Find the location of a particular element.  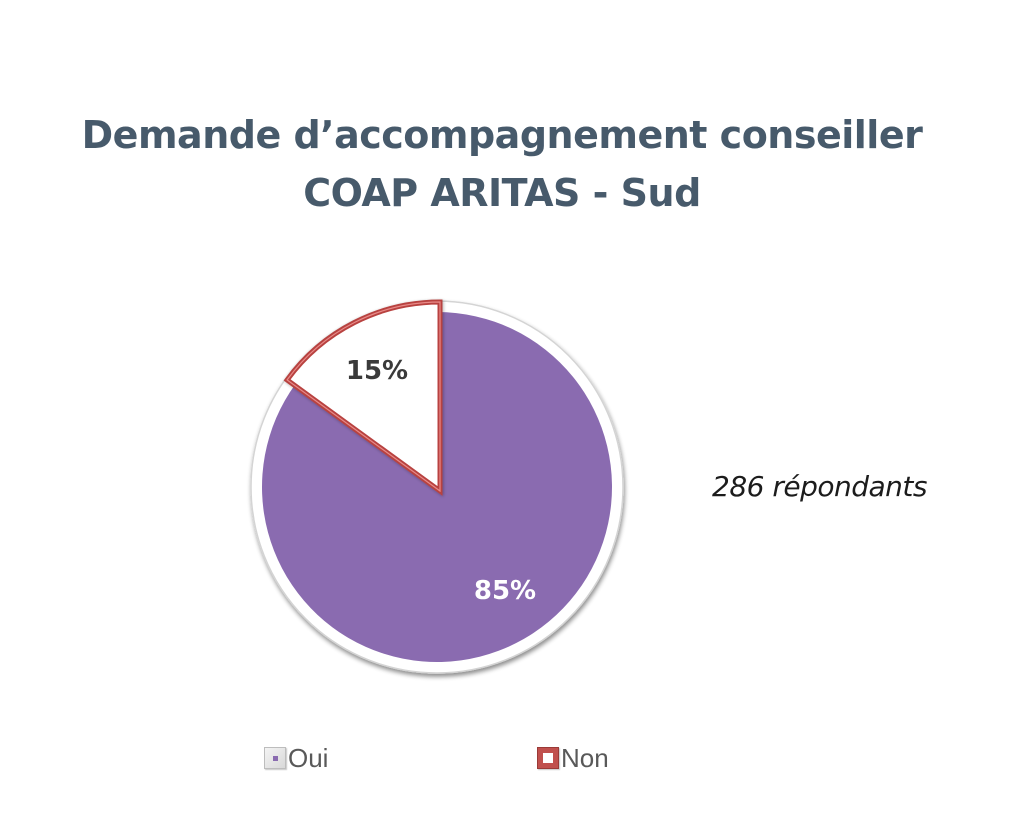

chart-title-line-2: COAP ARITAS - Sud is located at coordinates (502, 193).